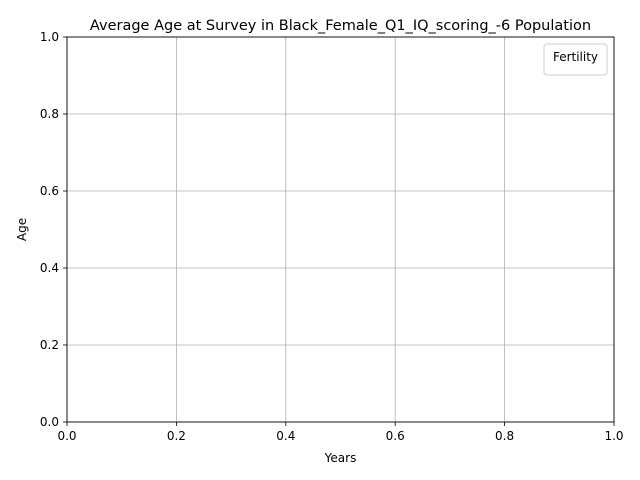  What do you see at coordinates (49, 345) in the screenshot?
I see `y-tick-label: 0.2` at bounding box center [49, 345].